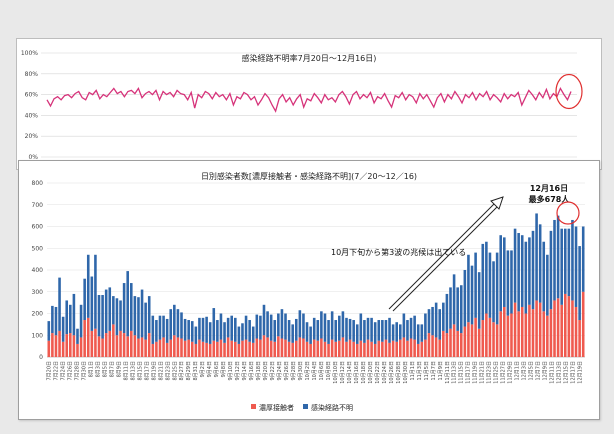 The image size is (614, 434). What do you see at coordinates (32, 115) in the screenshot?
I see `rate-y-tick-label: 40%` at bounding box center [32, 115].